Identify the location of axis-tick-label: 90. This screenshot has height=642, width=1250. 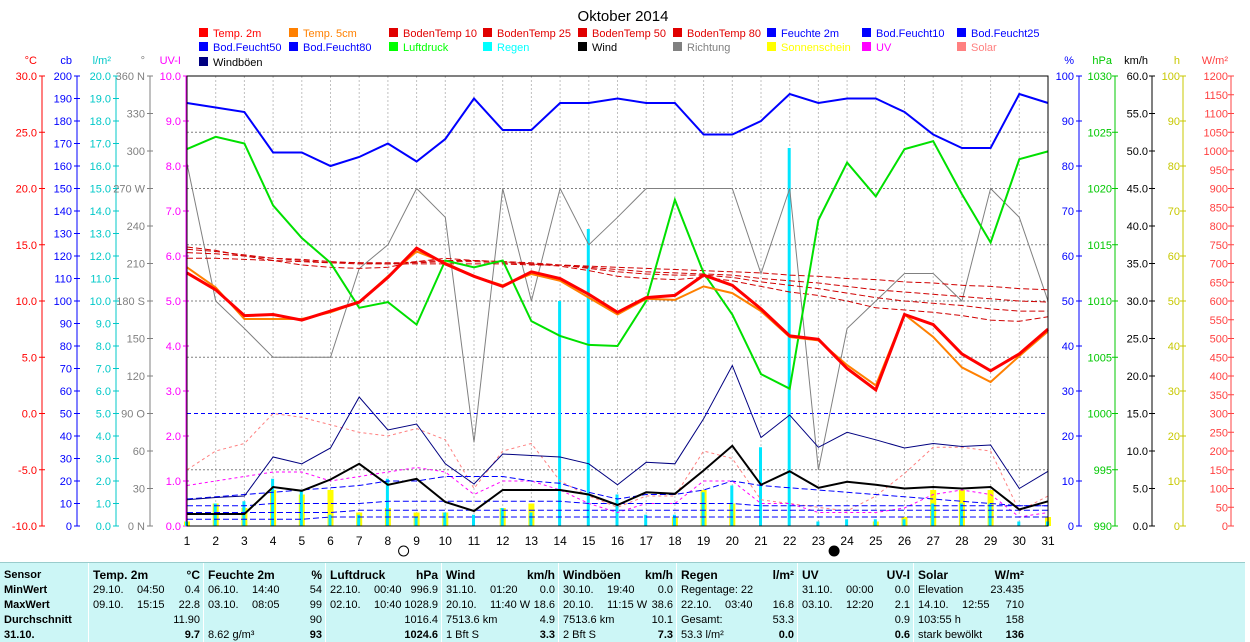
(1174, 122).